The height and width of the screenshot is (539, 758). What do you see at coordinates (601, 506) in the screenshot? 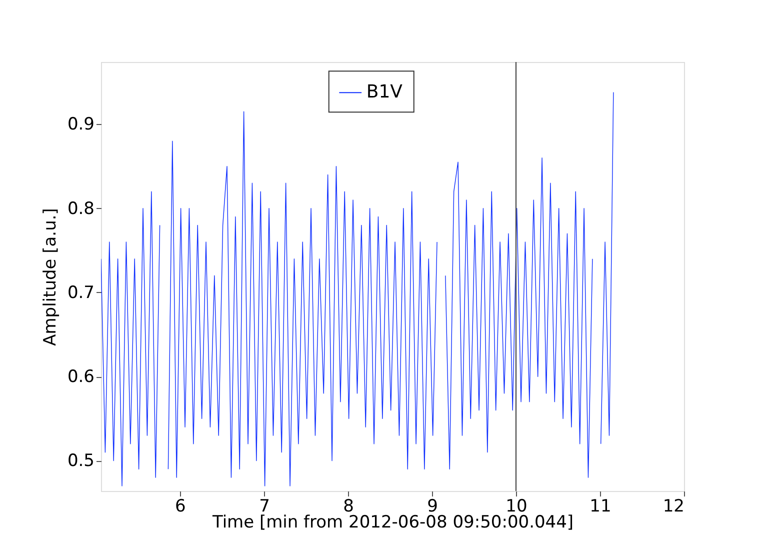
I see `x-tick-label: 11` at bounding box center [601, 506].